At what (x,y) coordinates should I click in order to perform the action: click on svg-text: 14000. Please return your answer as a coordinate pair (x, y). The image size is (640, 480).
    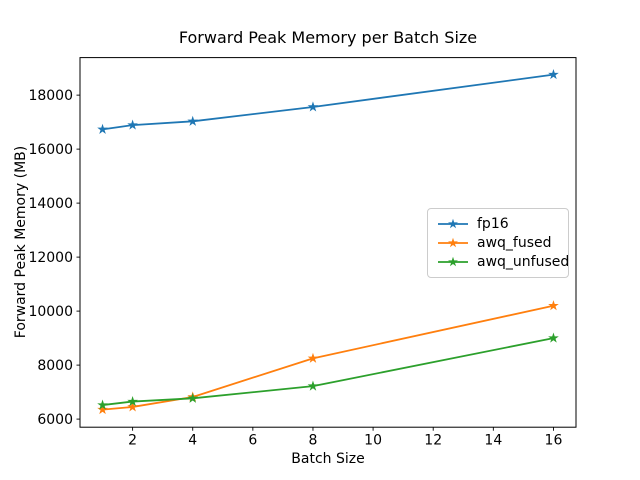
    Looking at the image, I should click on (50, 204).